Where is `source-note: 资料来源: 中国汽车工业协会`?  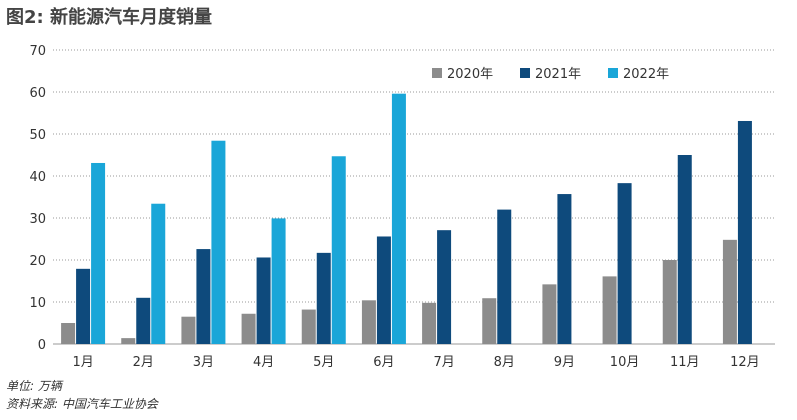
source-note: 资料来源: 中国汽车工业协会 is located at coordinates (82, 404).